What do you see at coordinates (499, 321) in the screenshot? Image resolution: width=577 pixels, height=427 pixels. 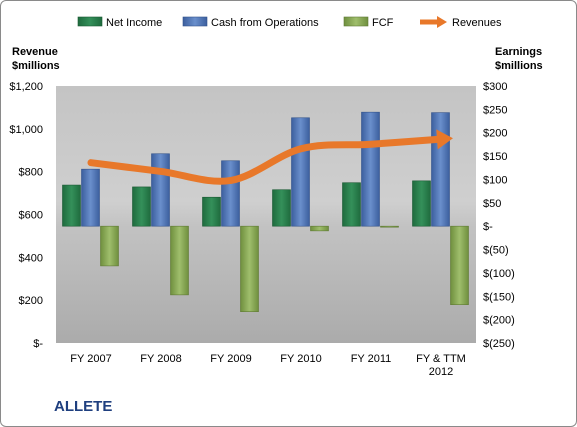 I see `right-tick-label: $(200)` at bounding box center [499, 321].